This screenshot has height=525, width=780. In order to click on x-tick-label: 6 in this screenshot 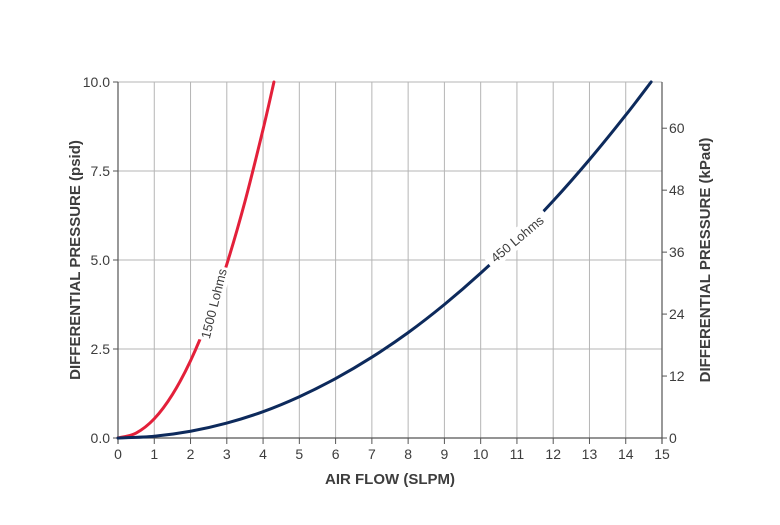, I will do `click(336, 454)`.